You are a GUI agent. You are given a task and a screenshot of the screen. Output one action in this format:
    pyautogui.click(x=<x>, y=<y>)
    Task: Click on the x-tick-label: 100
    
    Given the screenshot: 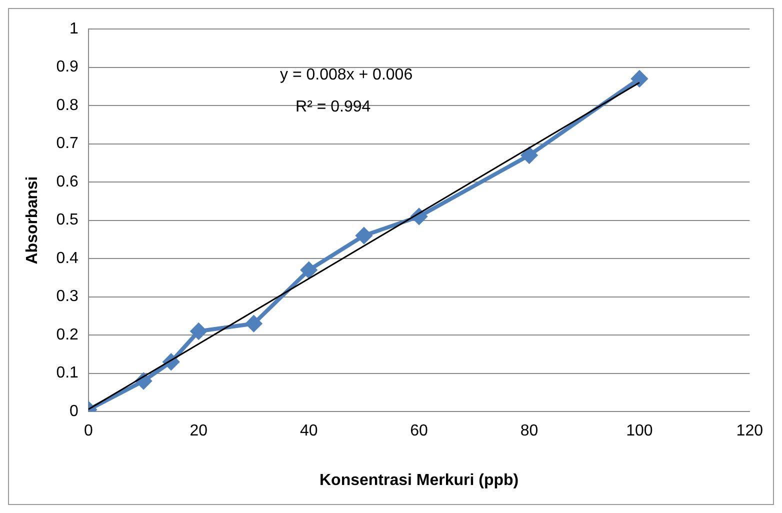 What is the action you would take?
    pyautogui.click(x=639, y=431)
    